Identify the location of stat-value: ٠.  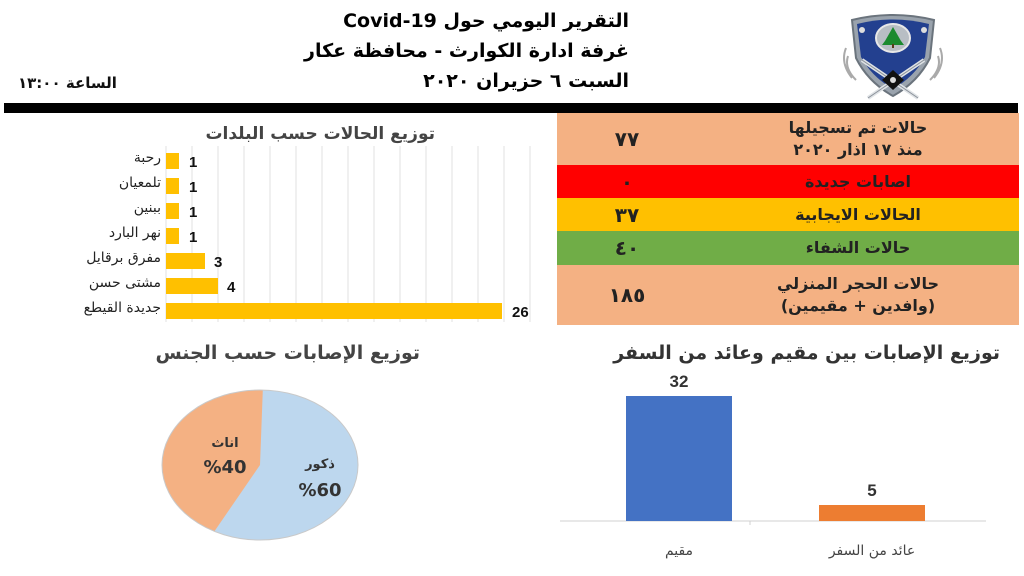
(627, 181).